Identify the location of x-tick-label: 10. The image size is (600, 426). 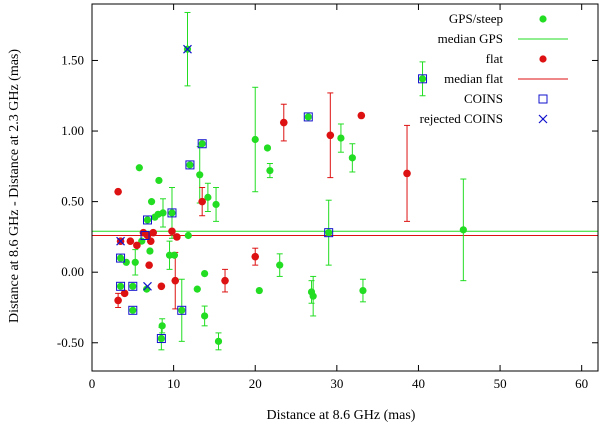
(173, 383).